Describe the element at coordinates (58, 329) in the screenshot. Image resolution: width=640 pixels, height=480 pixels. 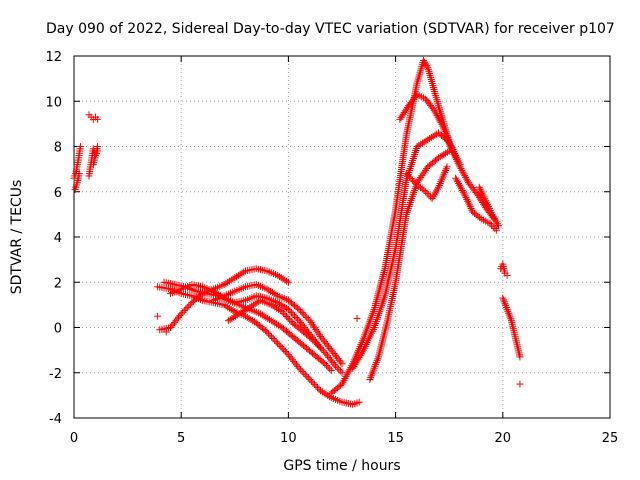
I see `y-tick-label: 0` at that location.